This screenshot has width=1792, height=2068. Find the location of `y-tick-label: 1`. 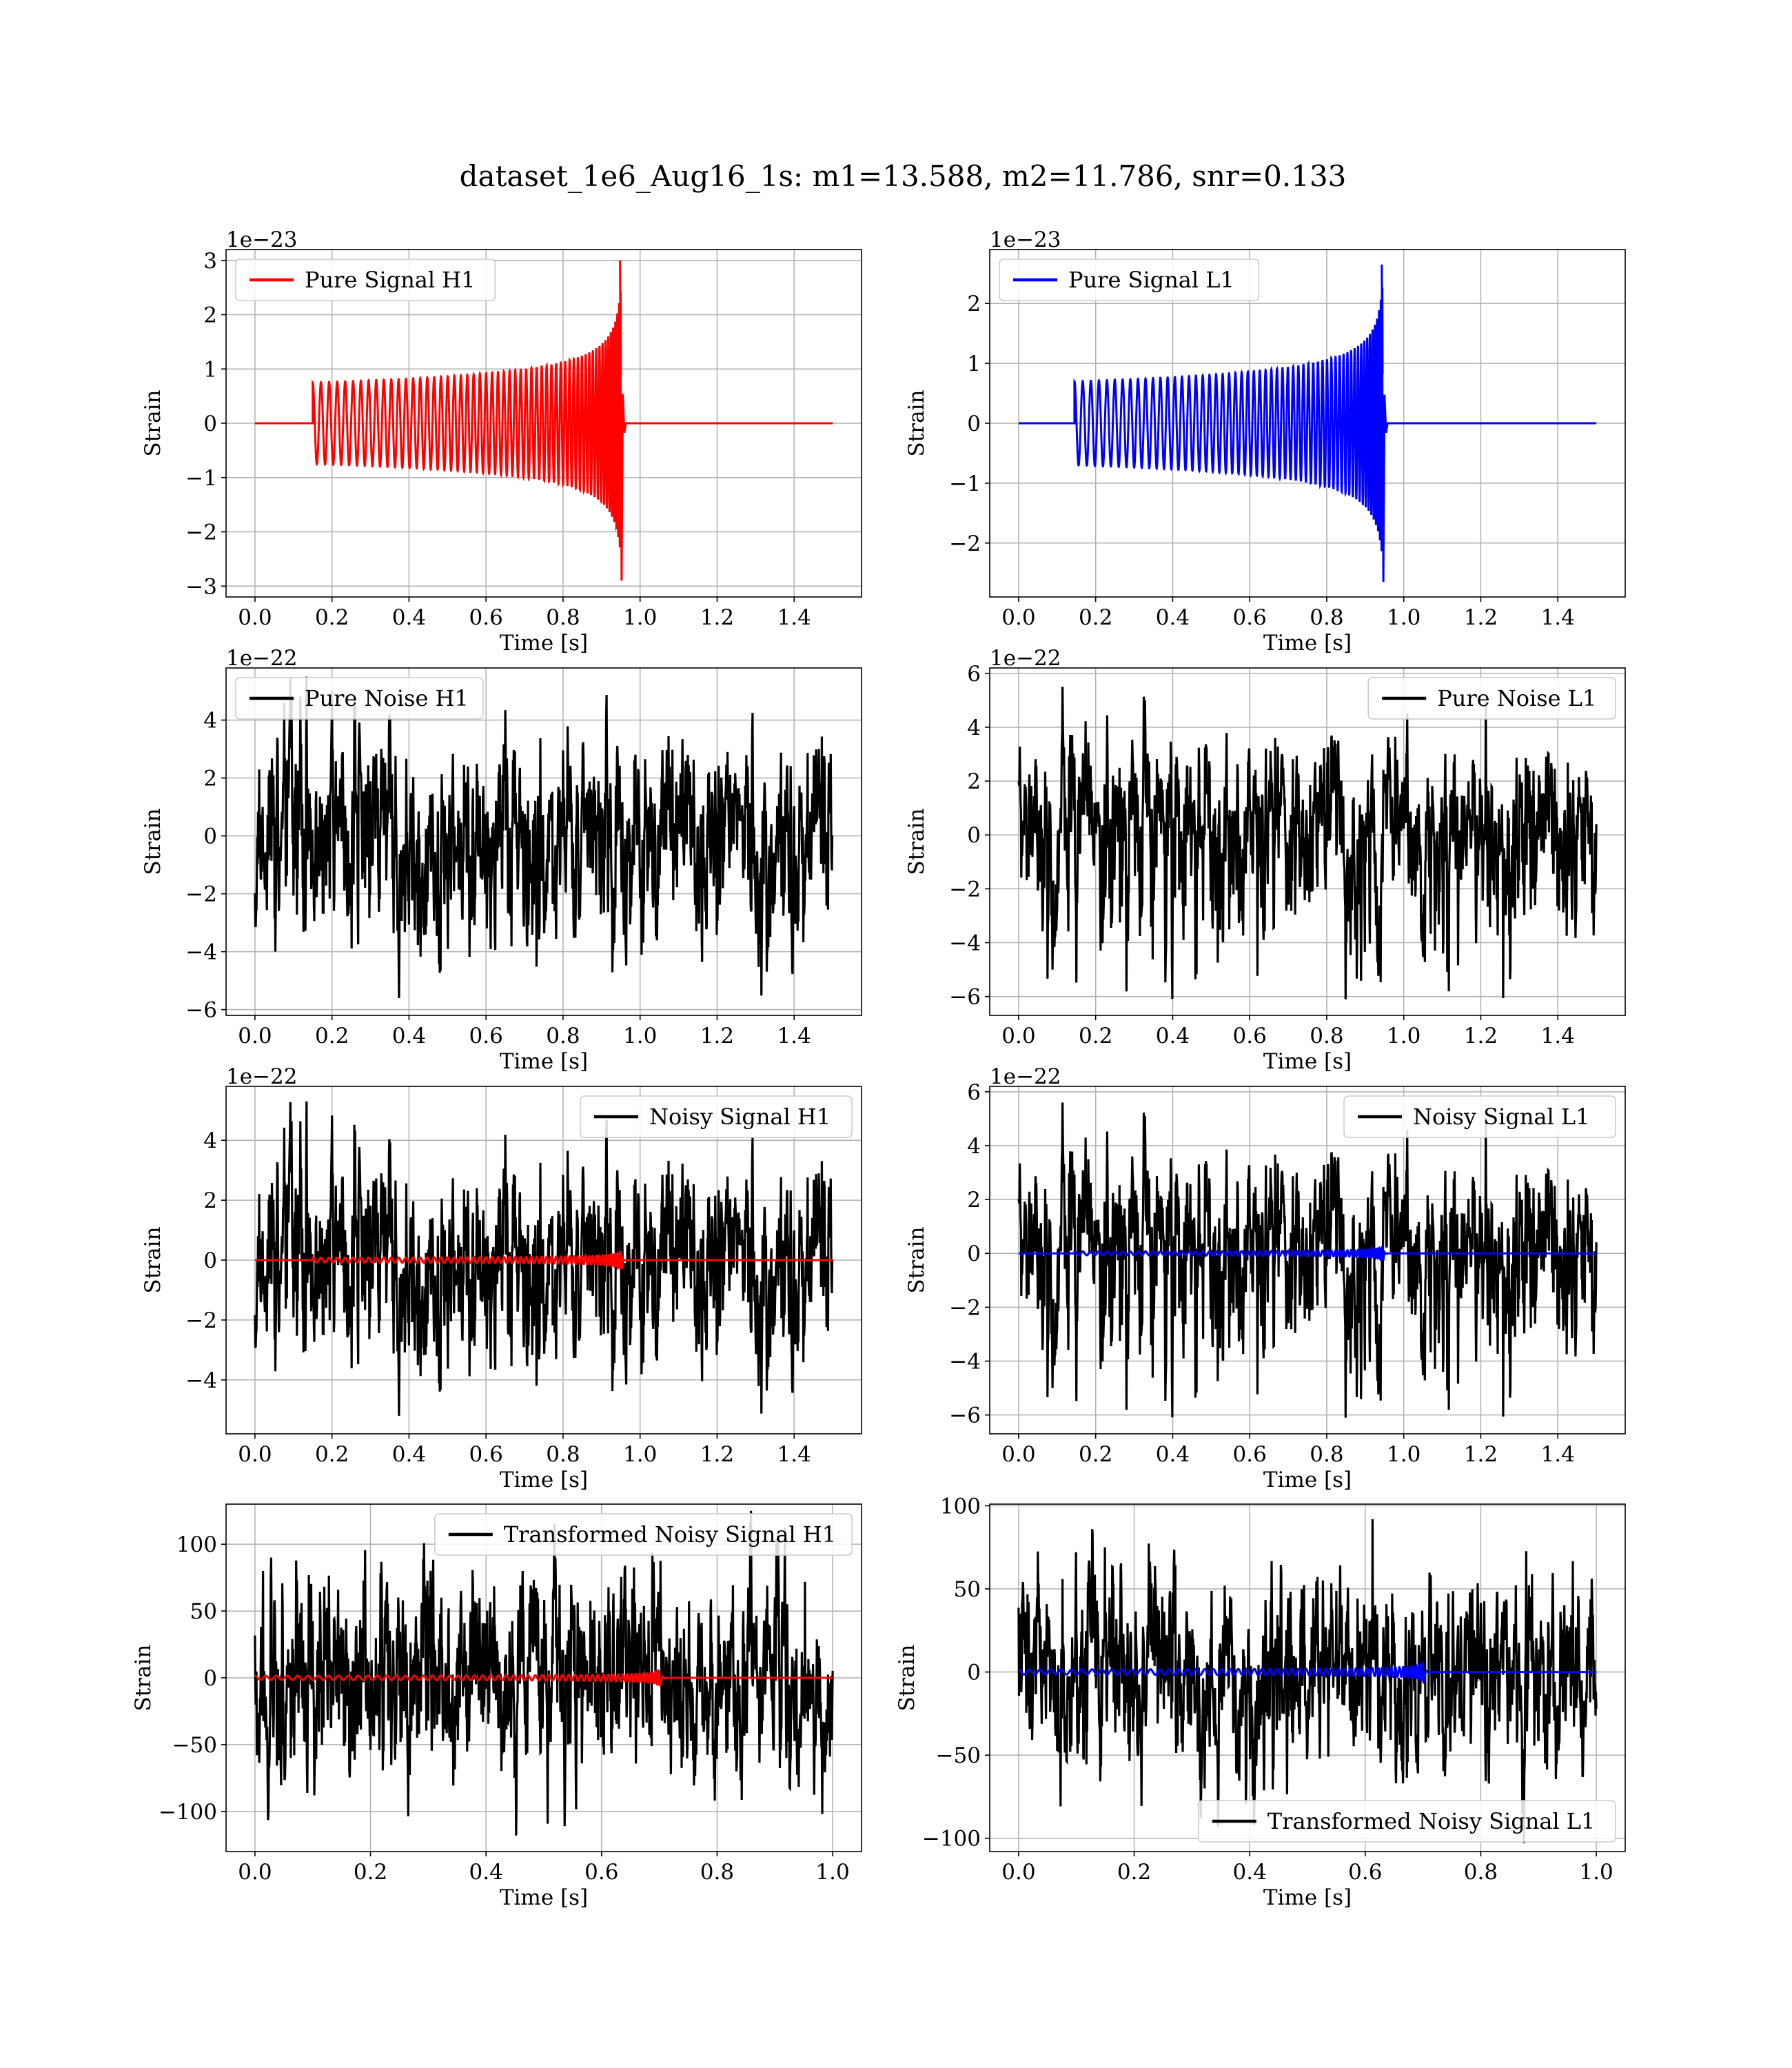

y-tick-label: 1 is located at coordinates (974, 364).